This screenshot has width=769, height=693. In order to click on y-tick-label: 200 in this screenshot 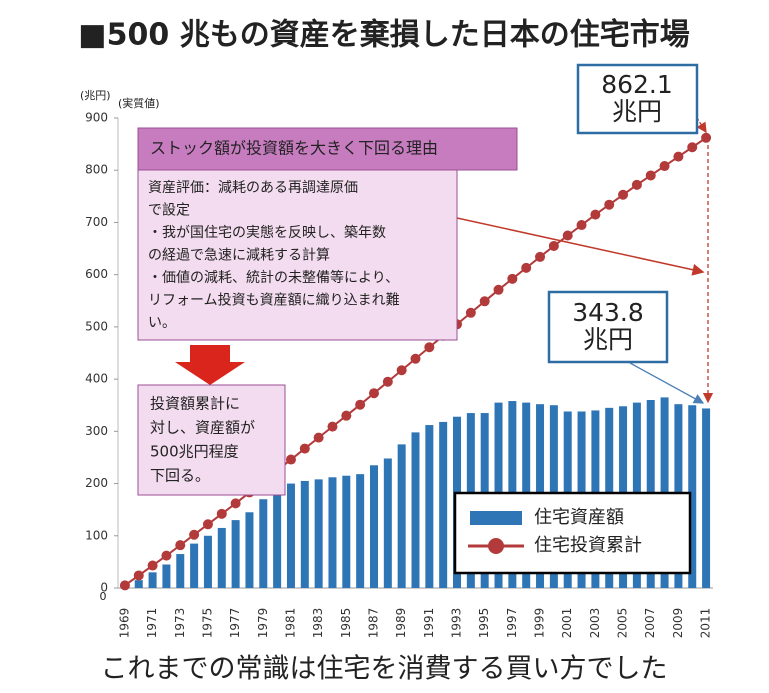, I will do `click(96, 483)`.